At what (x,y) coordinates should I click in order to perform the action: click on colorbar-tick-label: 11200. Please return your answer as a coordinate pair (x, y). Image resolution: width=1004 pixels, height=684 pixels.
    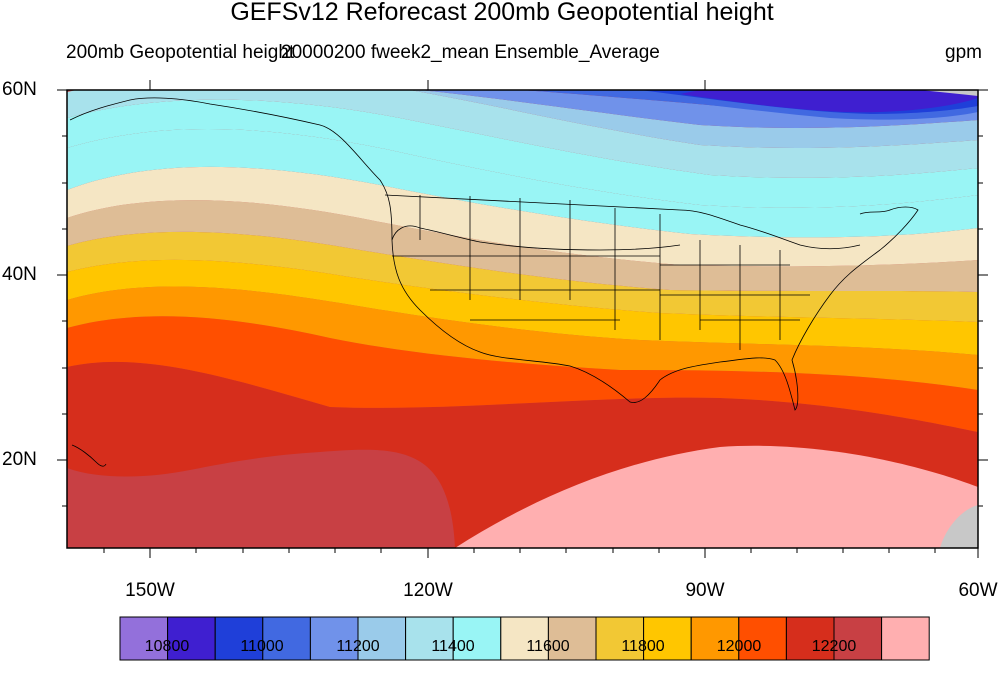
    Looking at the image, I should click on (358, 646).